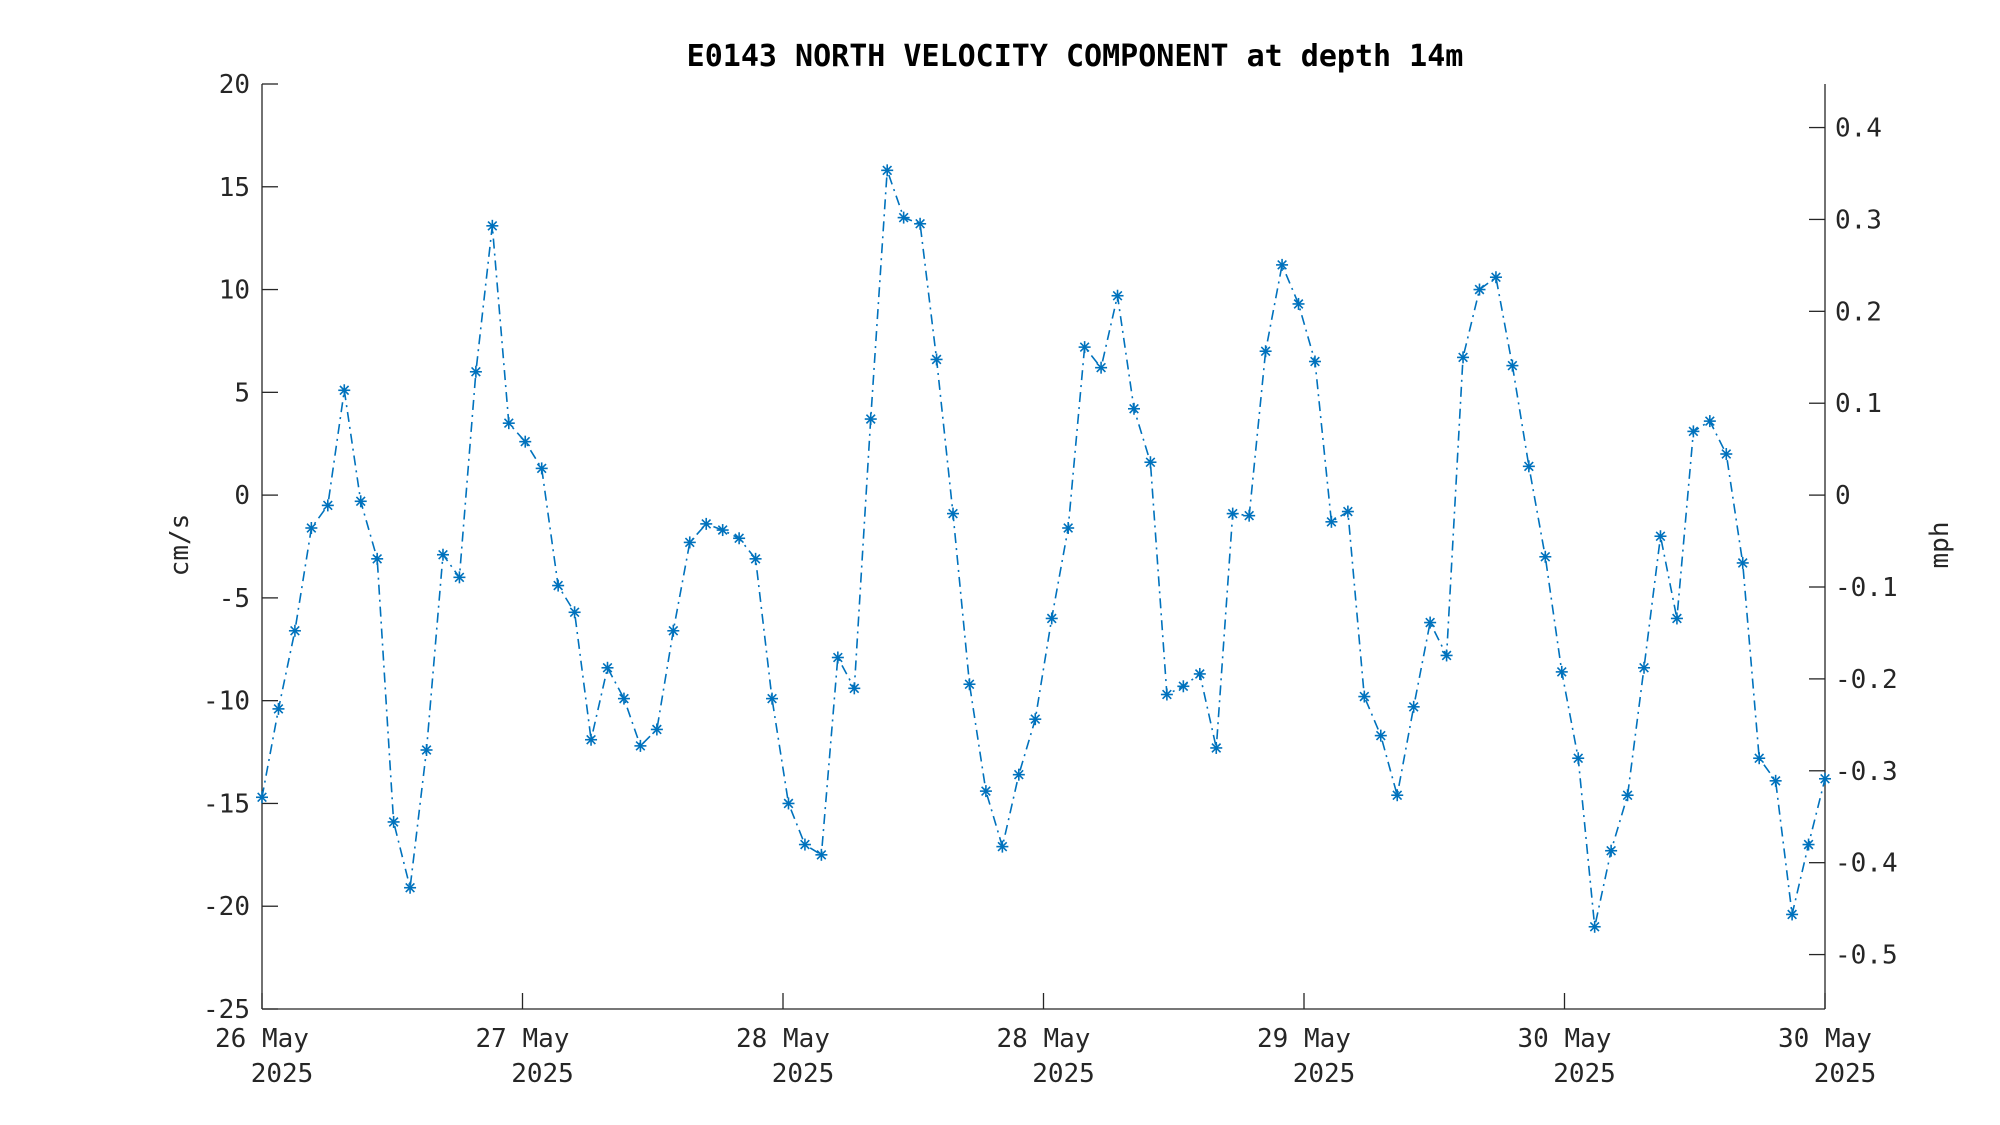 The image size is (2000, 1125). I want to click on y2-tick-label: -0.1, so click(1866, 588).